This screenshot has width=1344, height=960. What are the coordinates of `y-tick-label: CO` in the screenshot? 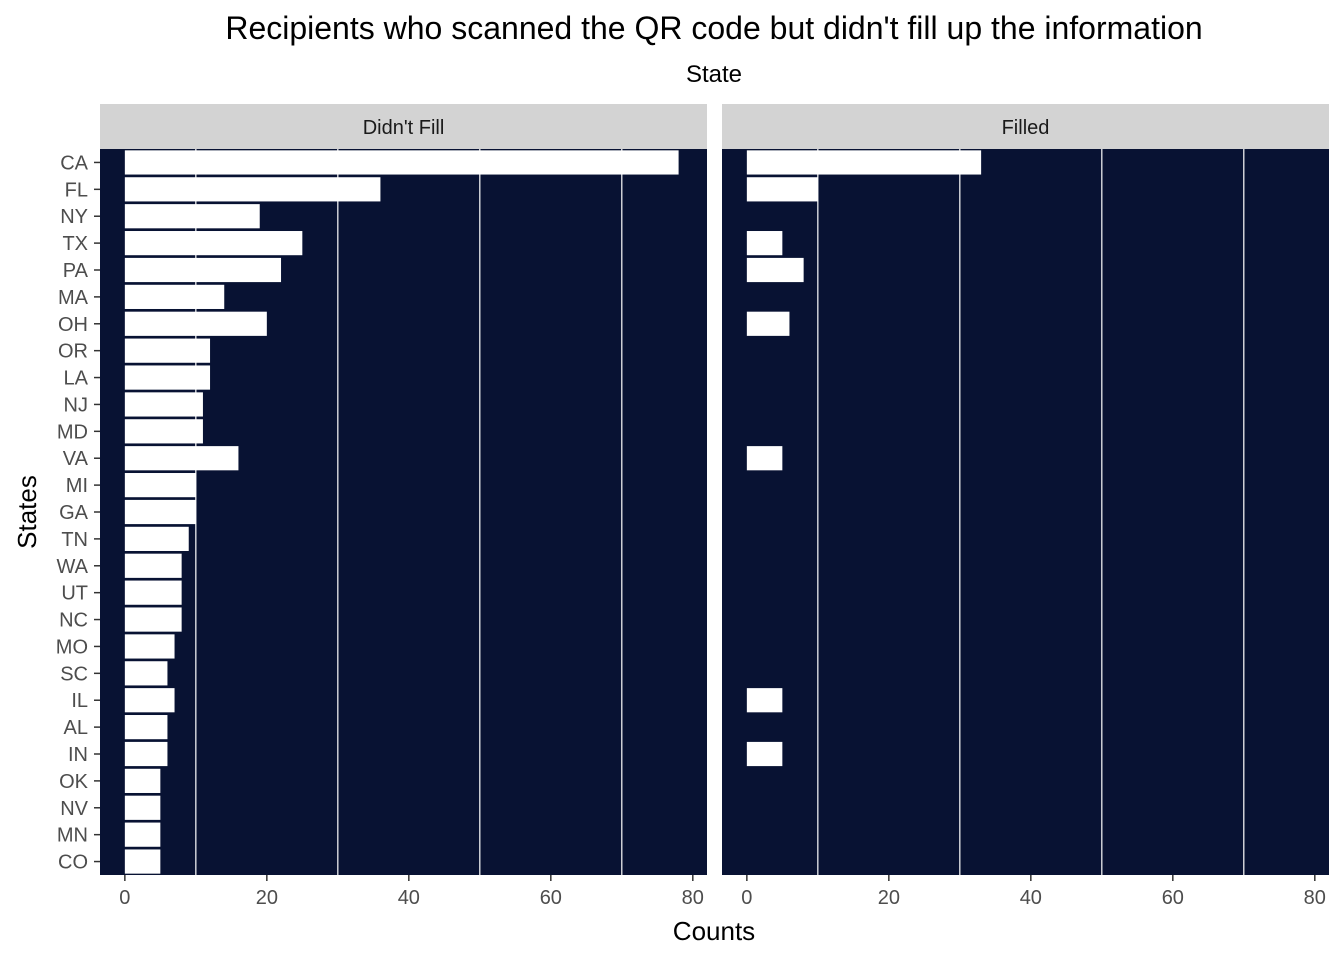 It's located at (73, 863).